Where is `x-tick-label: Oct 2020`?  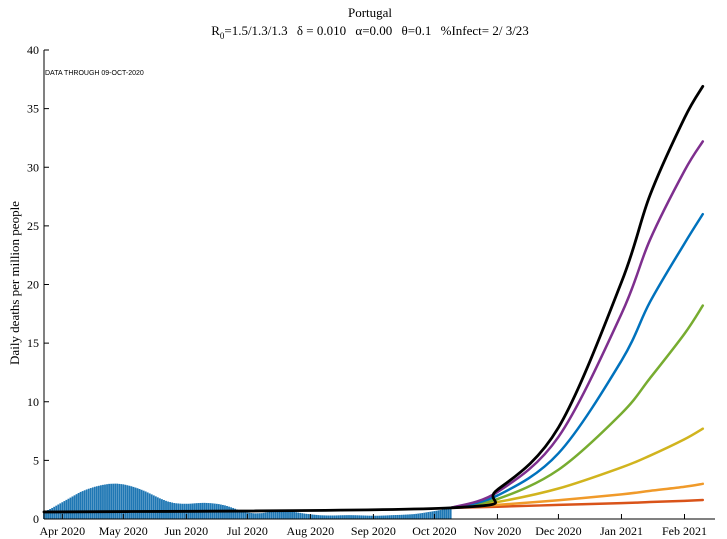 x-tick-label: Oct 2020 is located at coordinates (434, 531).